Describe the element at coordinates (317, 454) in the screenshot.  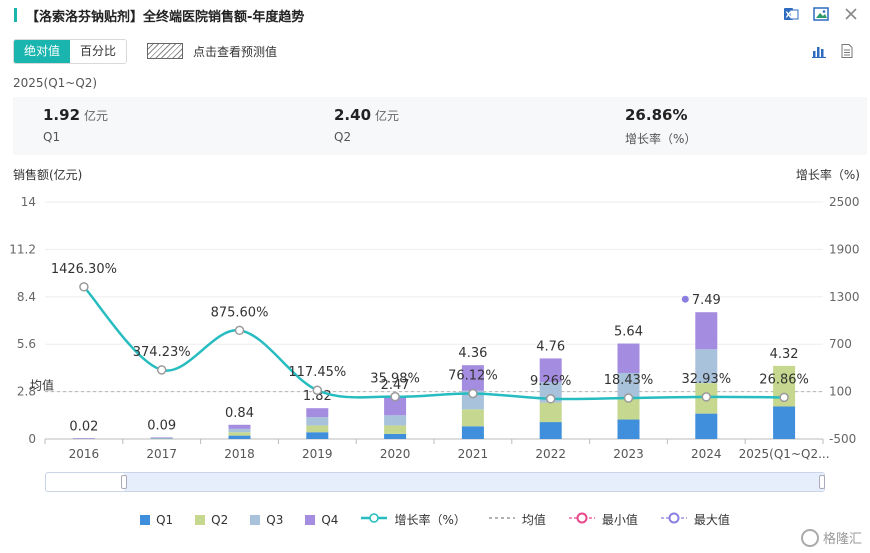
I see `x-tick-label: 2019` at that location.